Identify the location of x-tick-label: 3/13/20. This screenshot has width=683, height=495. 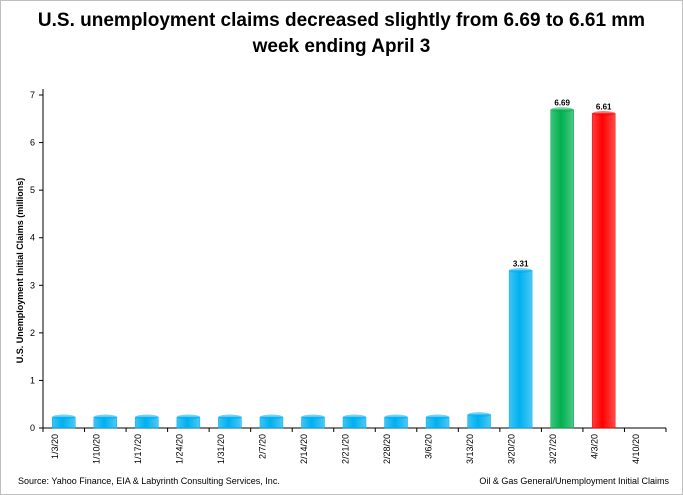
(470, 449).